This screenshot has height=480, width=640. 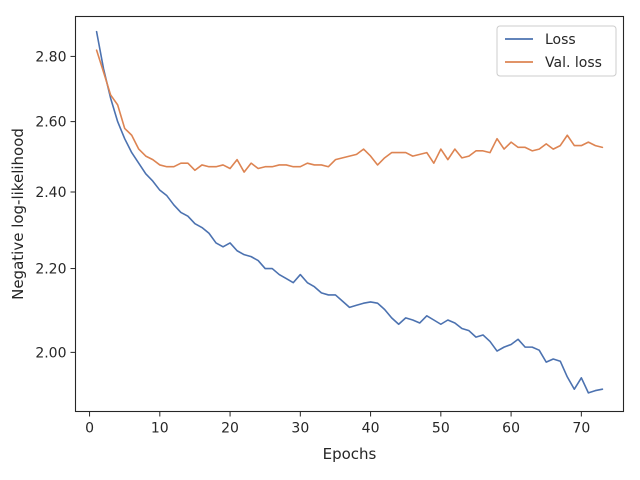 I want to click on x-axis-label: Epochs, so click(x=350, y=454).